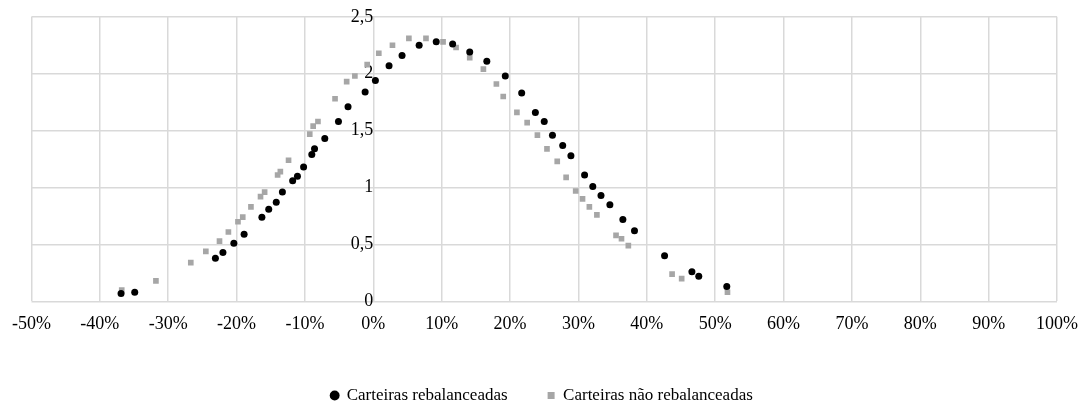  I want to click on y-tick-label: 2,5, so click(362, 15).